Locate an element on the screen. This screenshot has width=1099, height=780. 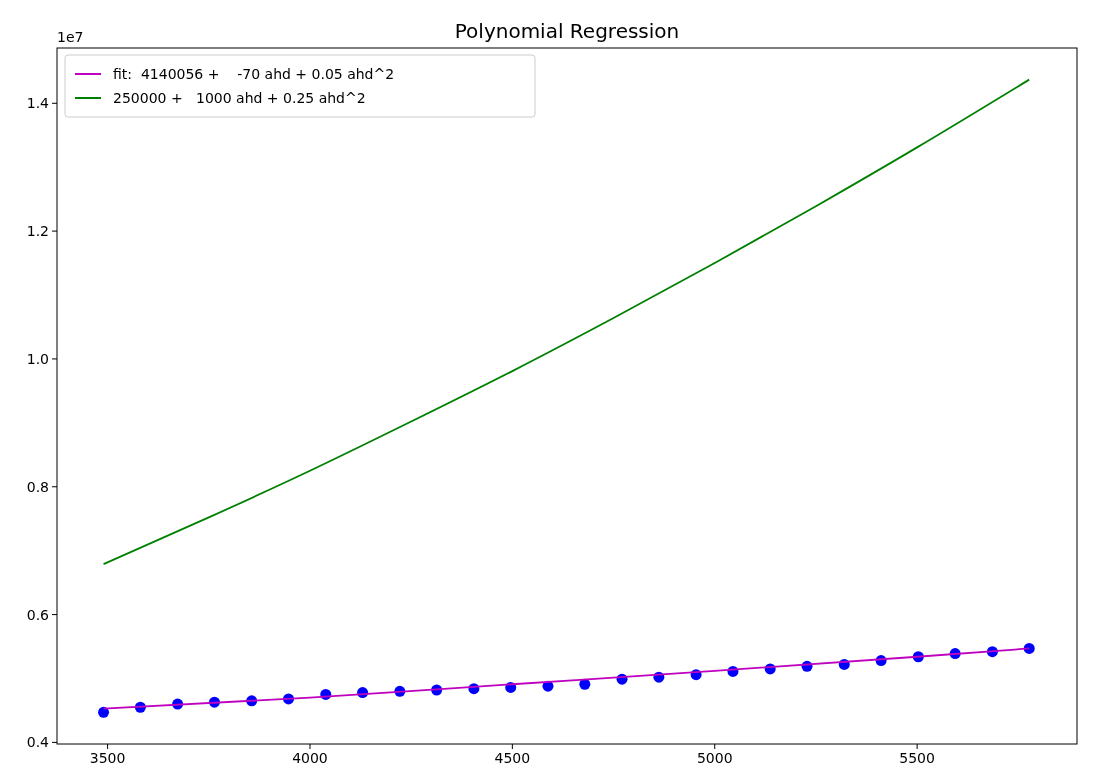
x-tick-label: 5500 is located at coordinates (917, 758).